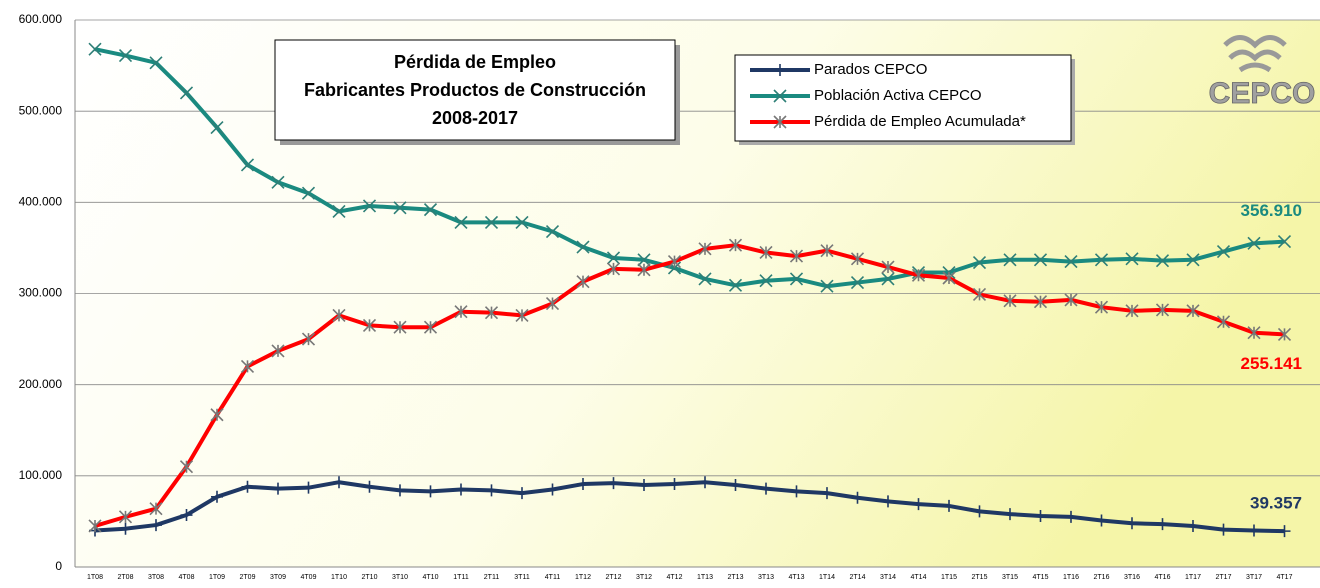 Image resolution: width=1320 pixels, height=588 pixels. Describe the element at coordinates (1271, 210) in the screenshot. I see `value-label: 356.910` at that location.